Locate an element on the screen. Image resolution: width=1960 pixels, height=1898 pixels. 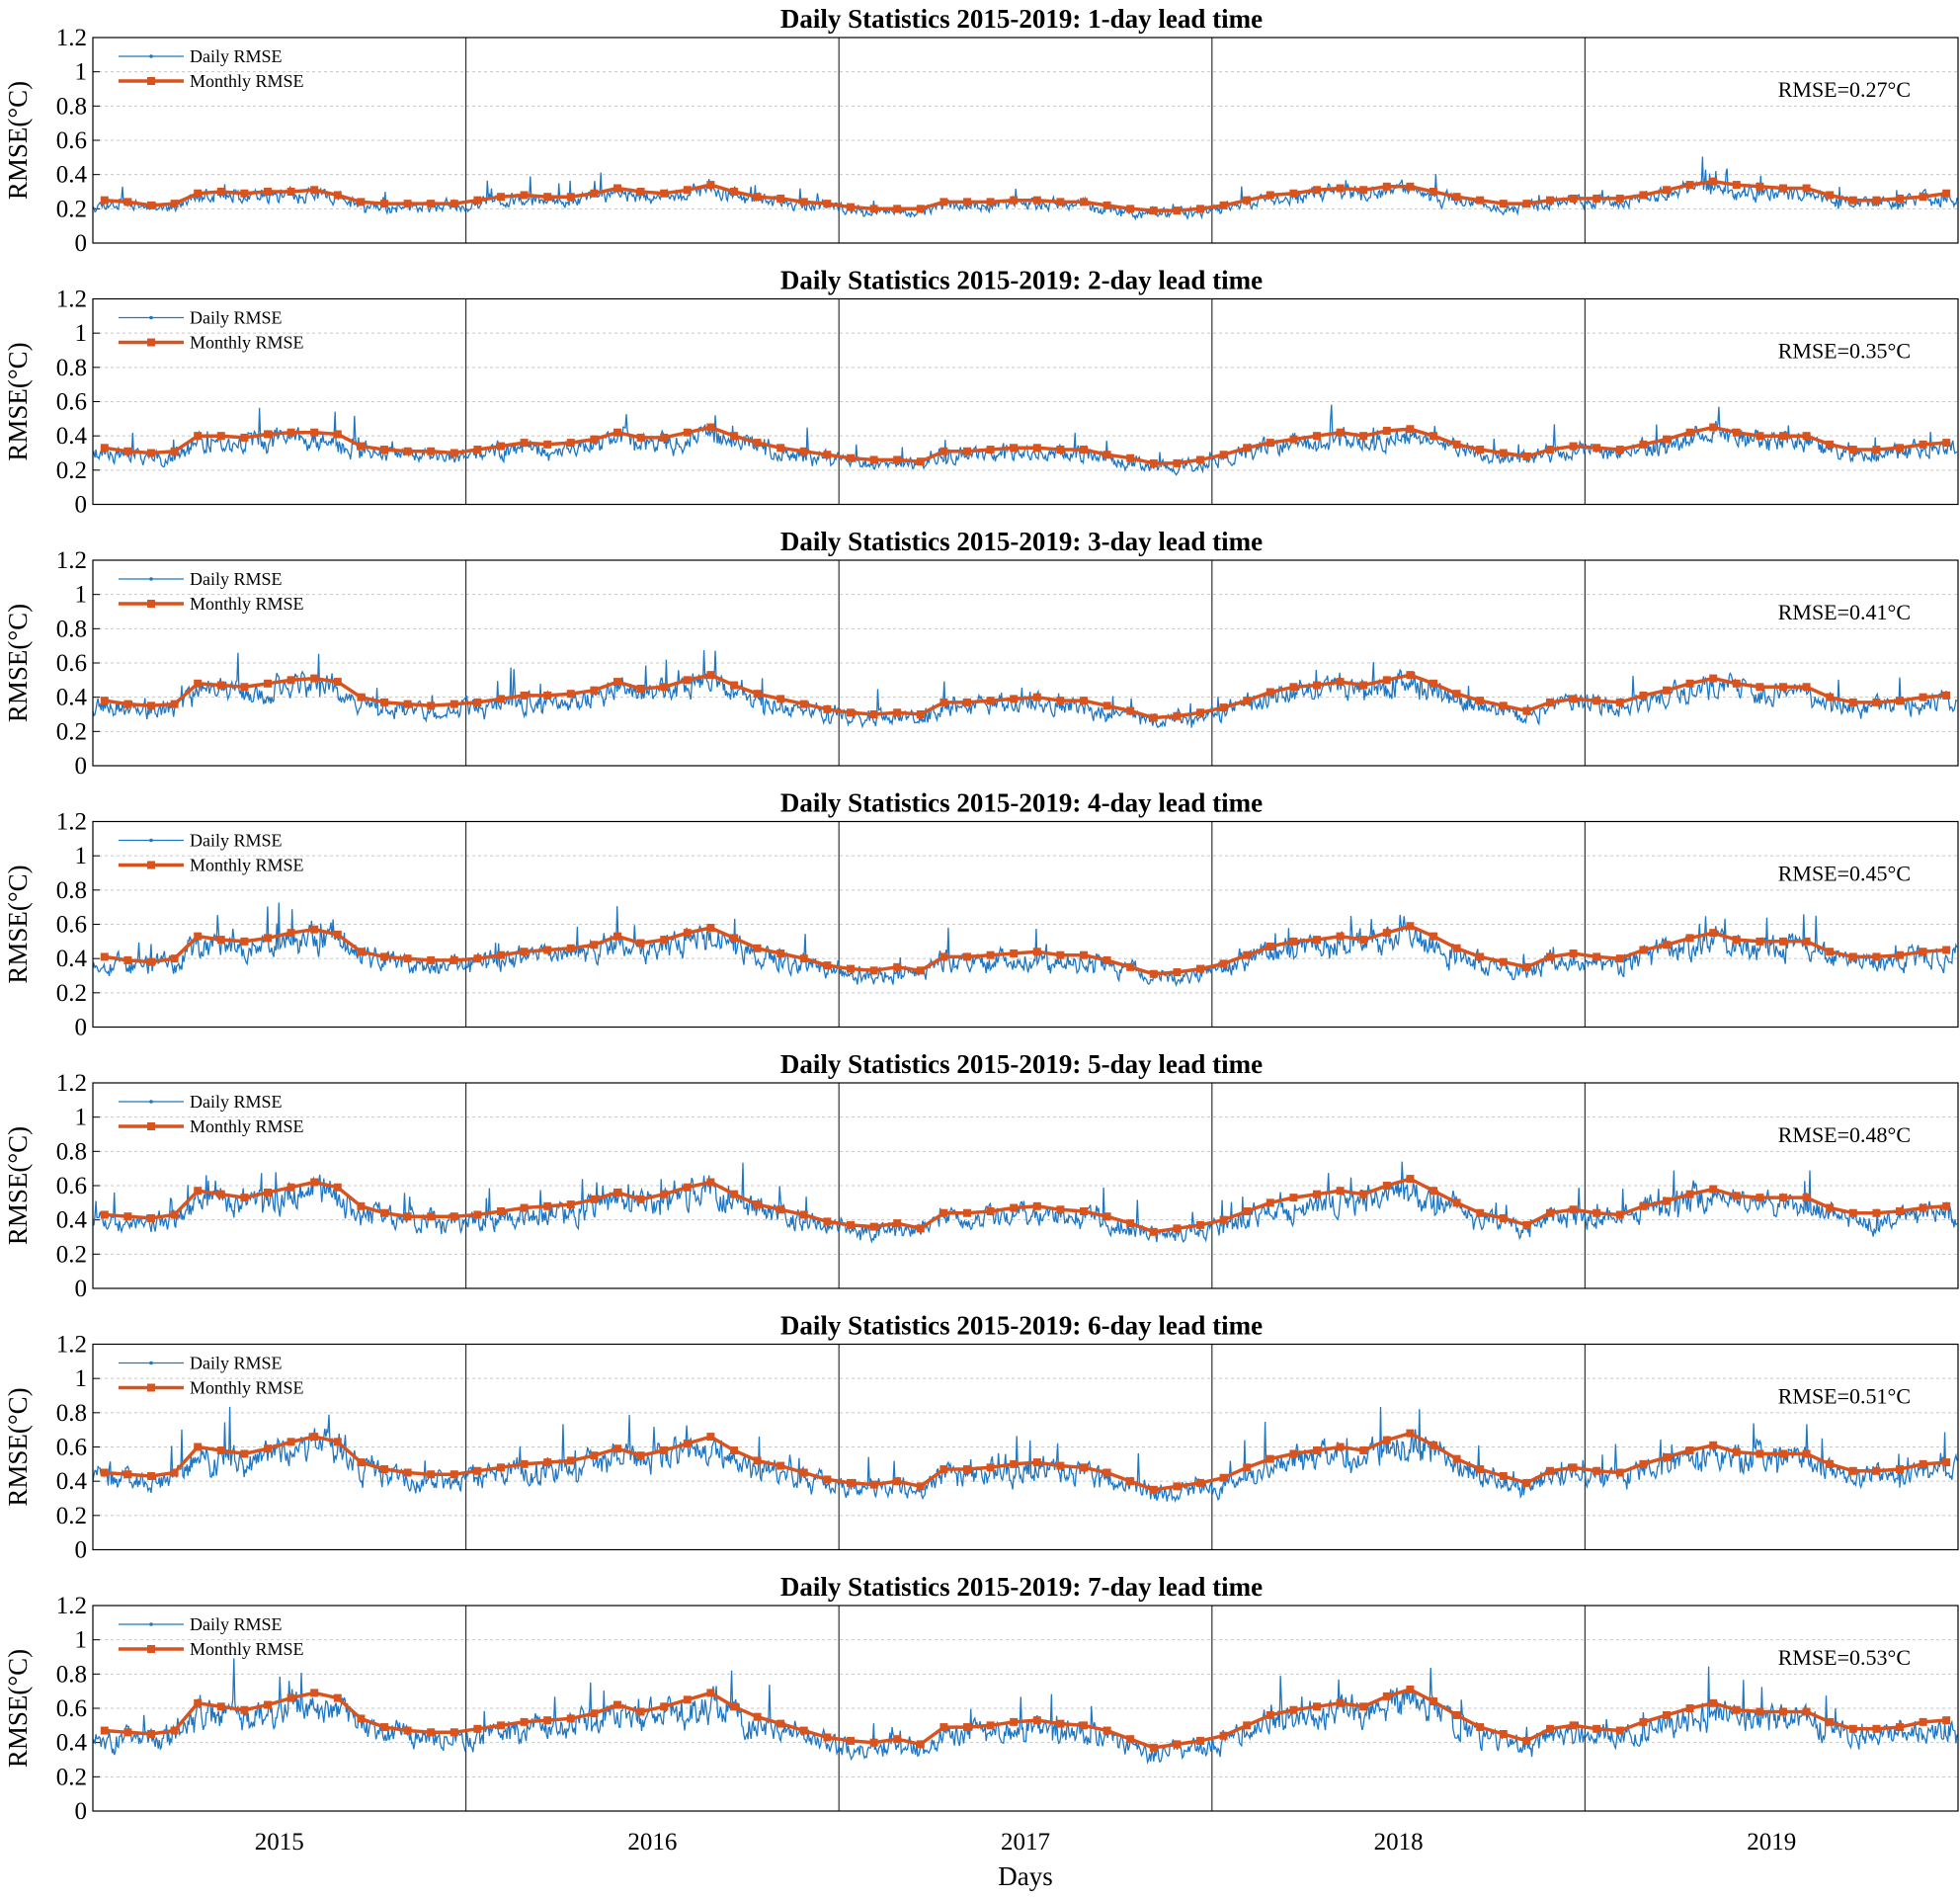
legend-daily-label: Daily RMSE is located at coordinates (236, 841).